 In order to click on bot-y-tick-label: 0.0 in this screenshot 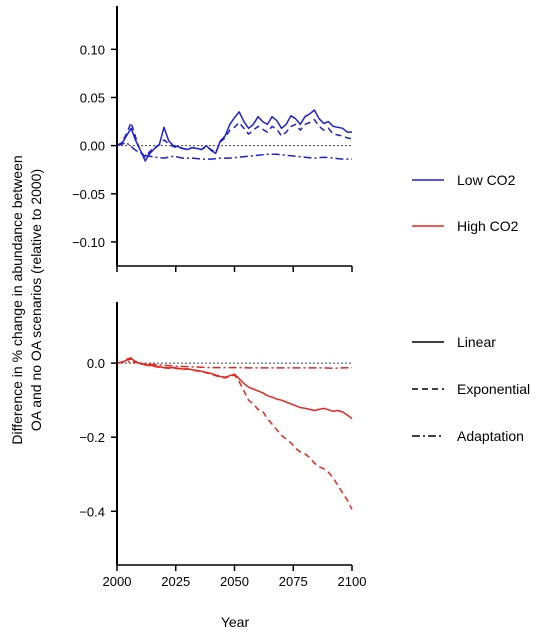, I will do `click(96, 363)`.